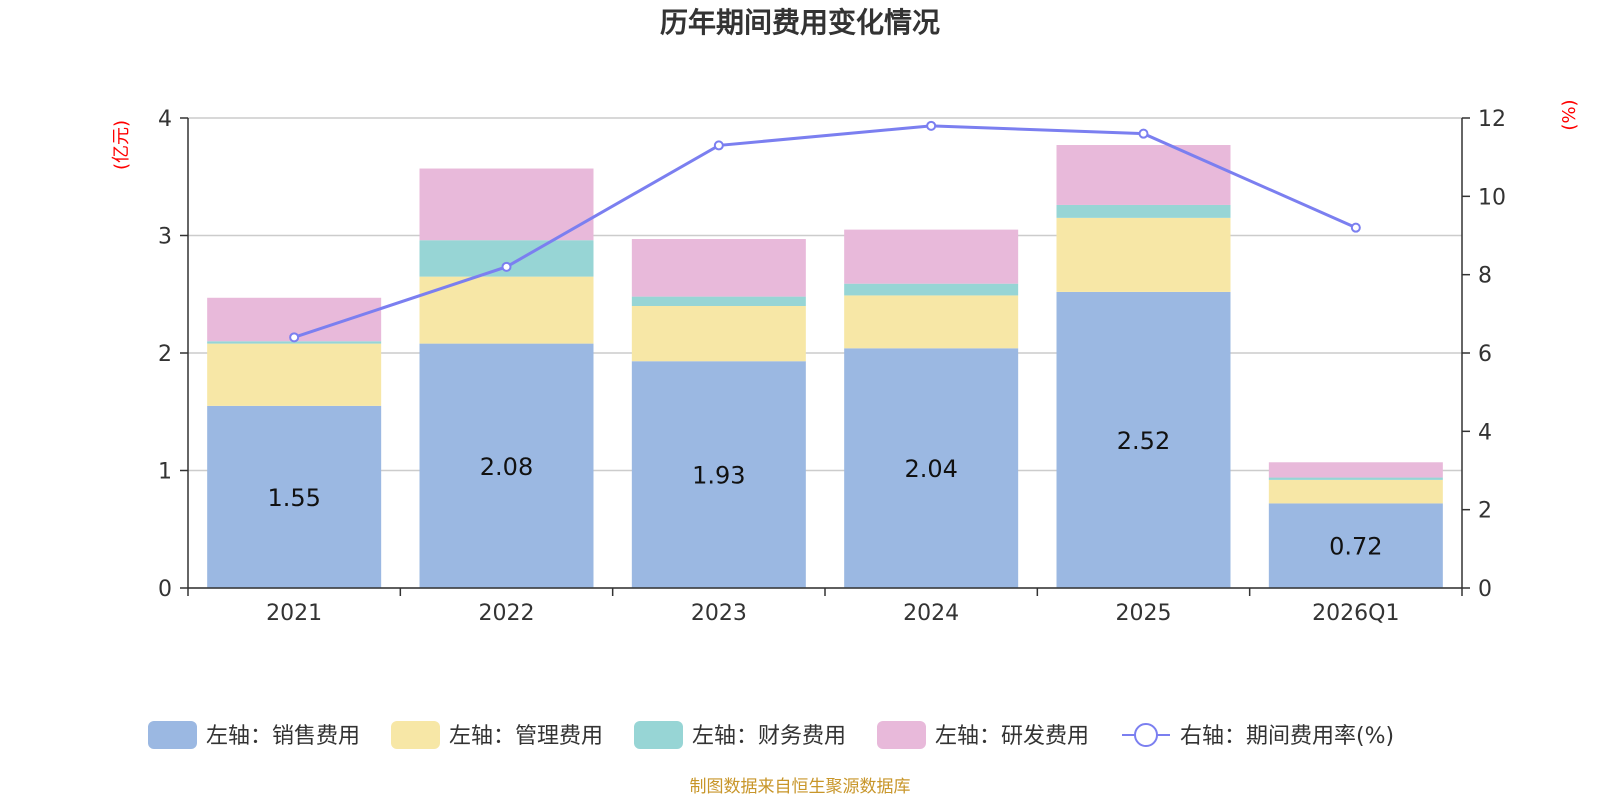  What do you see at coordinates (165, 589) in the screenshot?
I see `left-tick-label: 0` at bounding box center [165, 589].